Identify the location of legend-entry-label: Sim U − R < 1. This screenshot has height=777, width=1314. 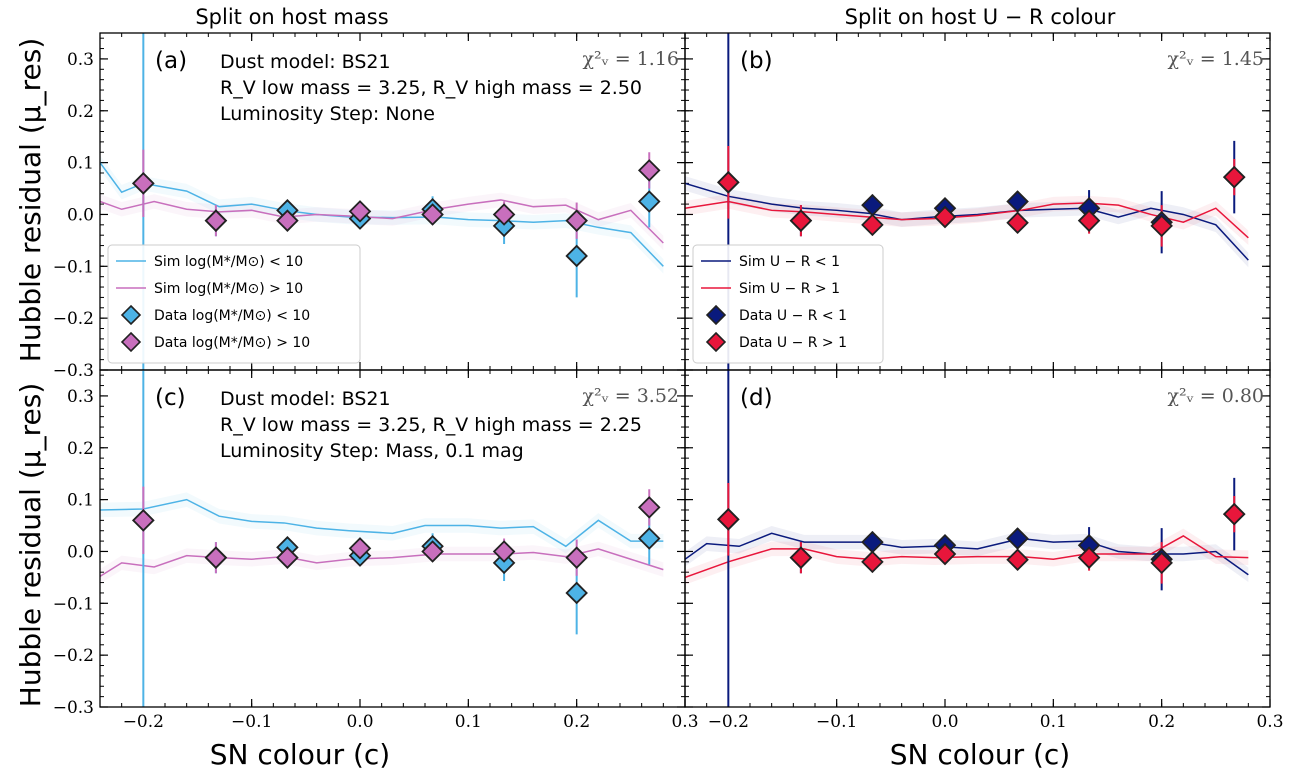
(789, 262).